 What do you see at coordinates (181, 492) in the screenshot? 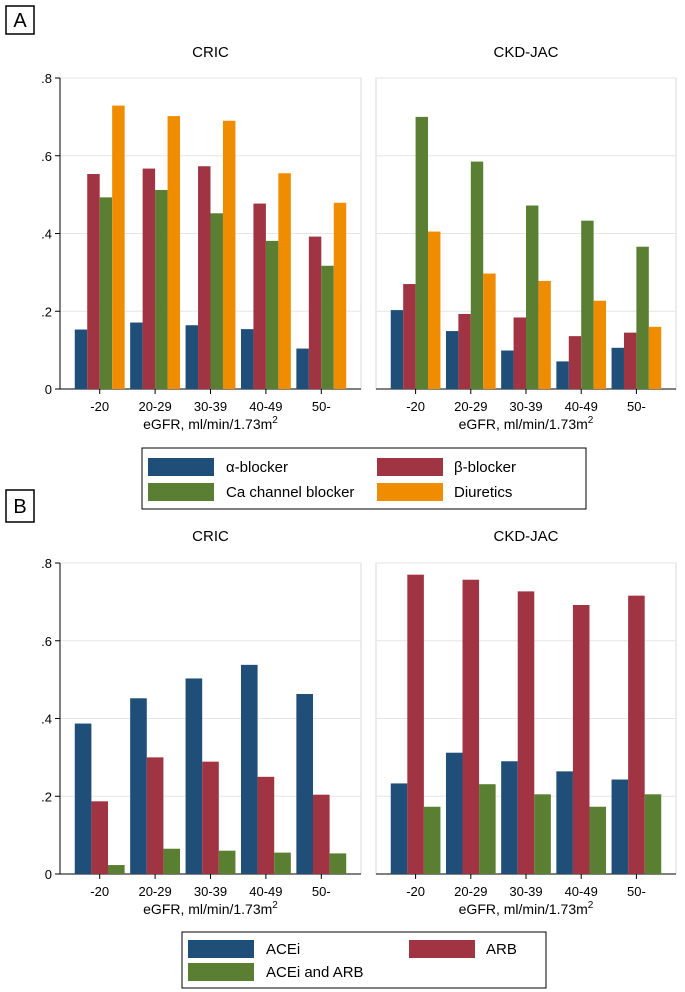
I see `legend-swatch-ca-channel-blocker` at bounding box center [181, 492].